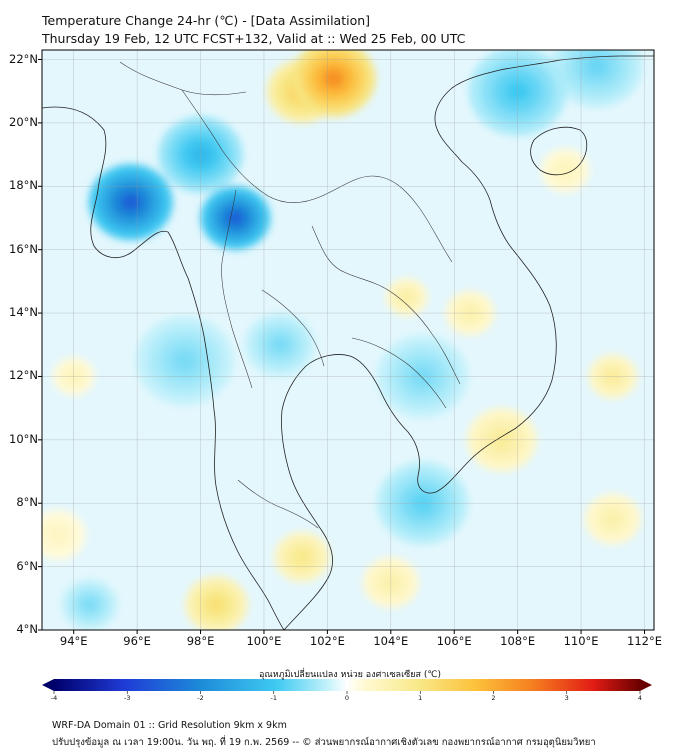  I want to click on lon-label: 100°E, so click(264, 641).